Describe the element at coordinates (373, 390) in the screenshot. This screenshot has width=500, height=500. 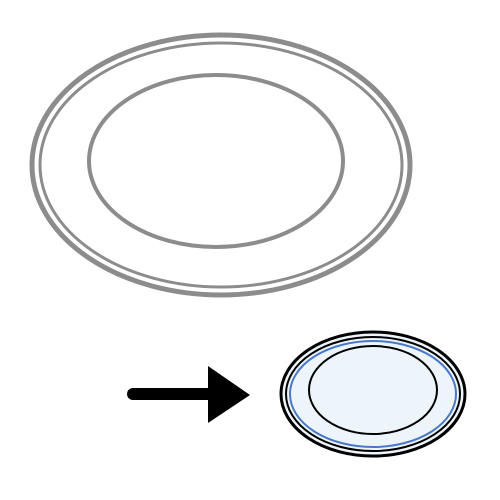
I see `small-plate-well` at that location.